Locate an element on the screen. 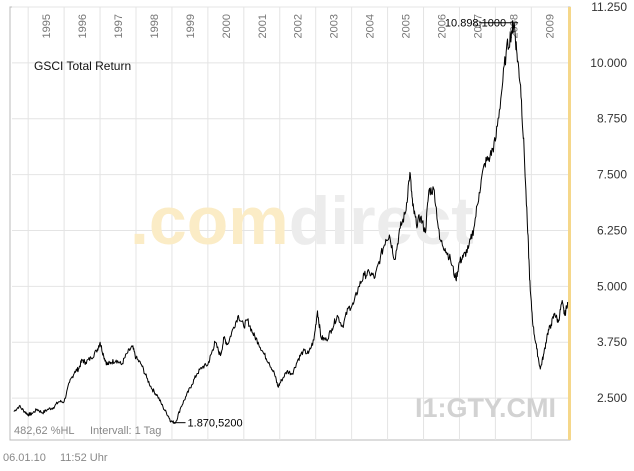  y-tick-label-0: 11.250 is located at coordinates (609, 7).